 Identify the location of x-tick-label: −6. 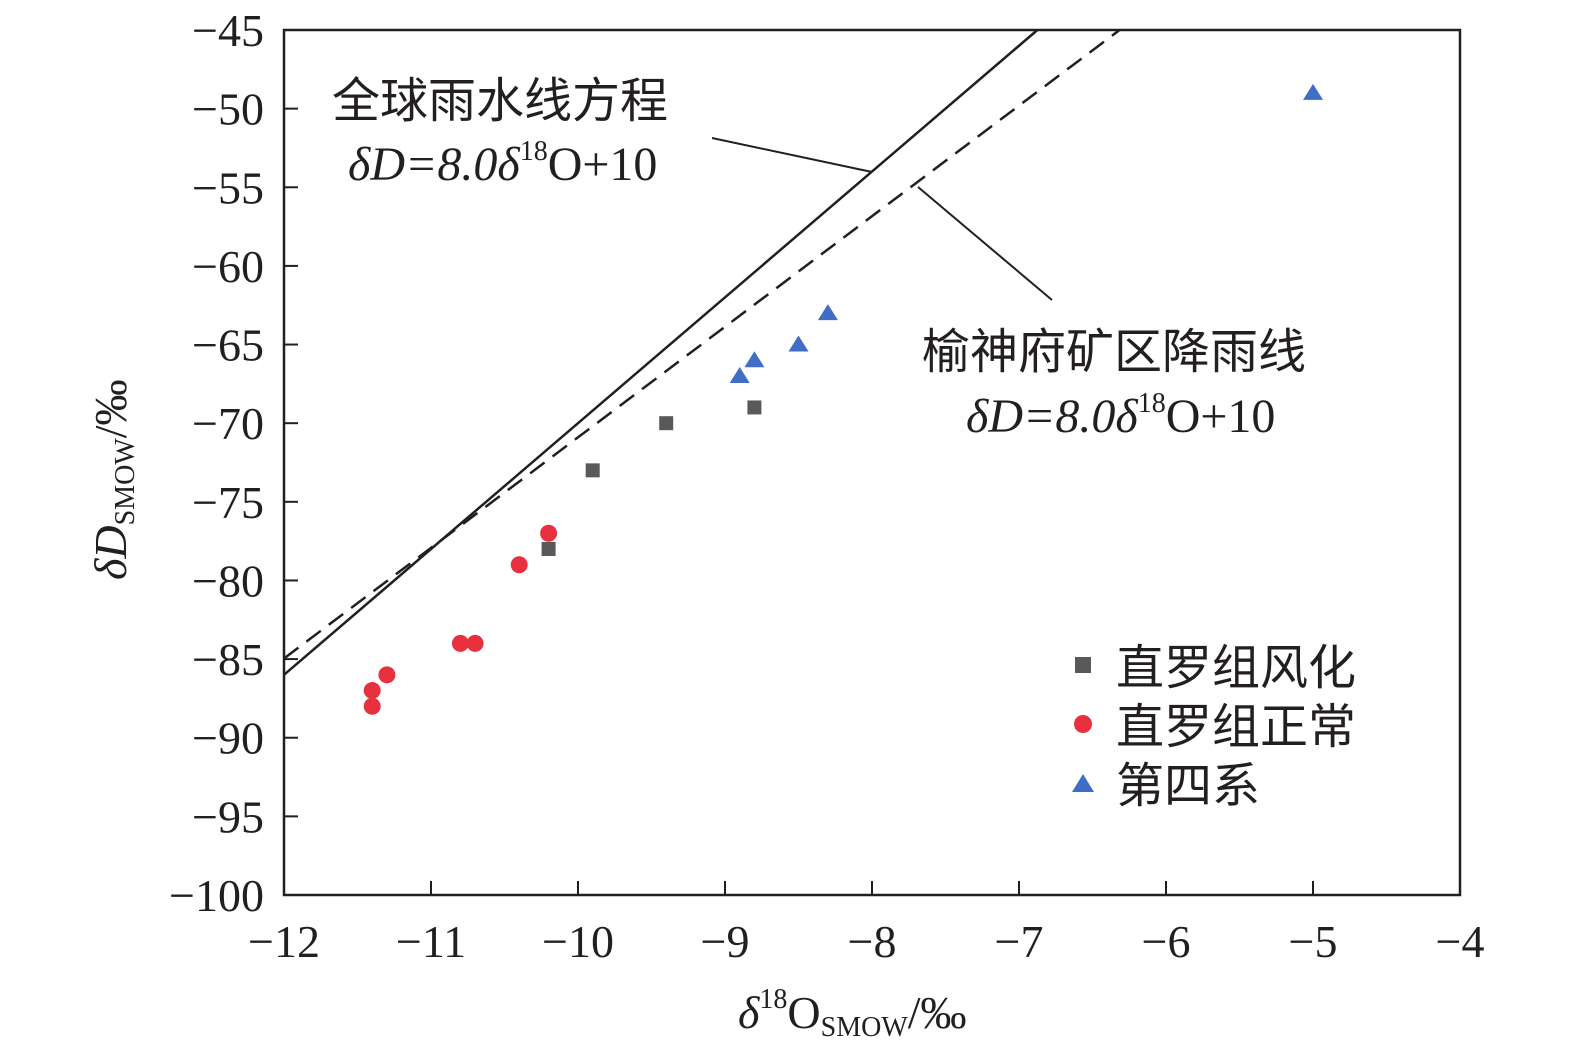
(1166, 941).